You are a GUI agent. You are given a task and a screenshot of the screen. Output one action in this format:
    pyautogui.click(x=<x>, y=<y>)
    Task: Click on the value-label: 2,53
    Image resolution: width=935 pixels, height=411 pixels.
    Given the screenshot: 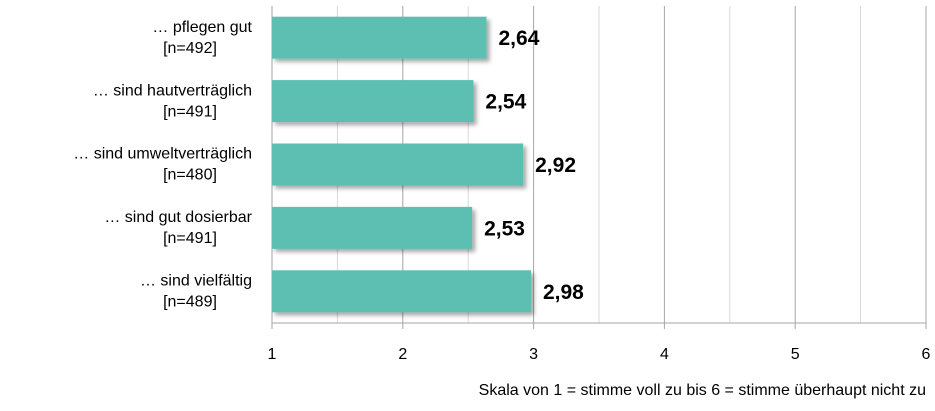 What is the action you would take?
    pyautogui.click(x=504, y=228)
    